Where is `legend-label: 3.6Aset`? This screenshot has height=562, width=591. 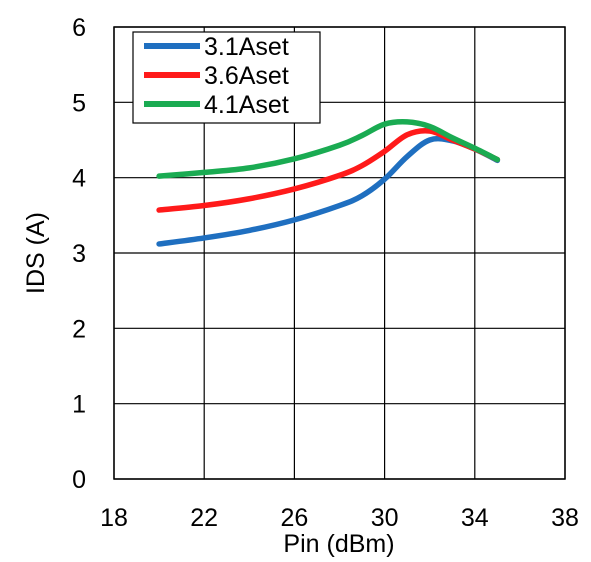
legend-label: 3.6Aset is located at coordinates (246, 76).